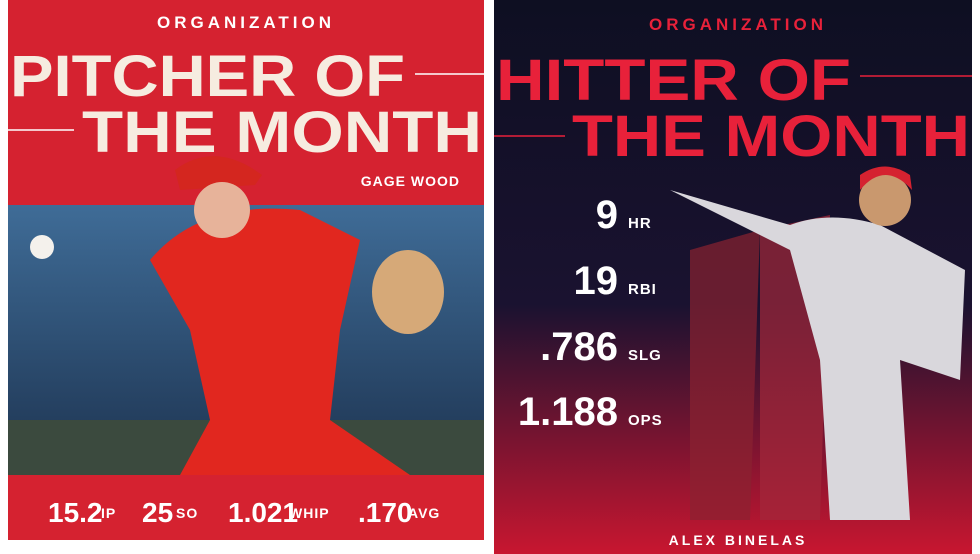  What do you see at coordinates (673, 80) in the screenshot?
I see `title-line: HITTER OF` at bounding box center [673, 80].